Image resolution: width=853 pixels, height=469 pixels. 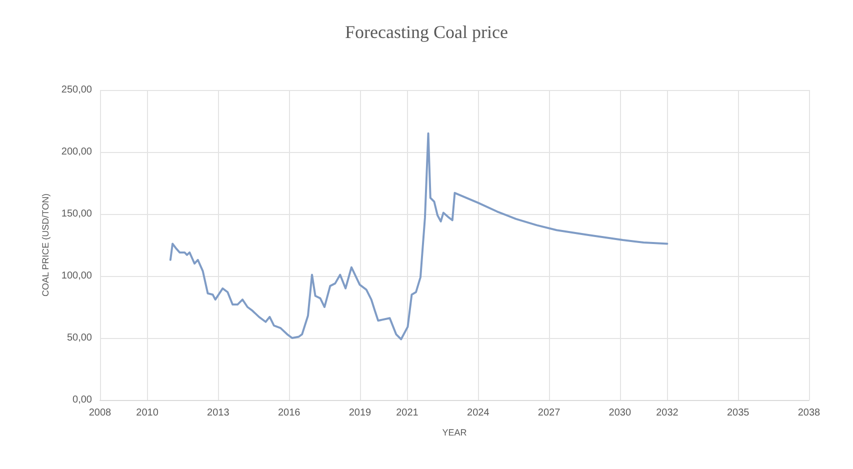 What do you see at coordinates (455, 433) in the screenshot?
I see `x-axis-title: YEAR` at bounding box center [455, 433].